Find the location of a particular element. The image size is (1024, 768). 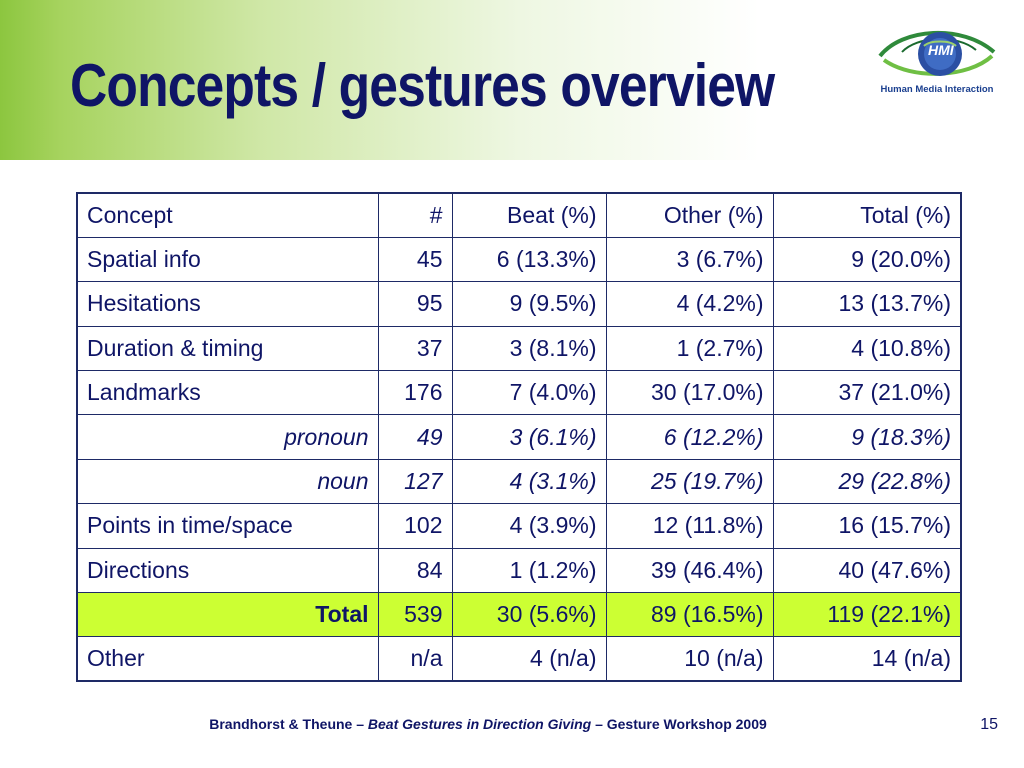

cell-beat: 7 (4.0%) is located at coordinates (529, 393).